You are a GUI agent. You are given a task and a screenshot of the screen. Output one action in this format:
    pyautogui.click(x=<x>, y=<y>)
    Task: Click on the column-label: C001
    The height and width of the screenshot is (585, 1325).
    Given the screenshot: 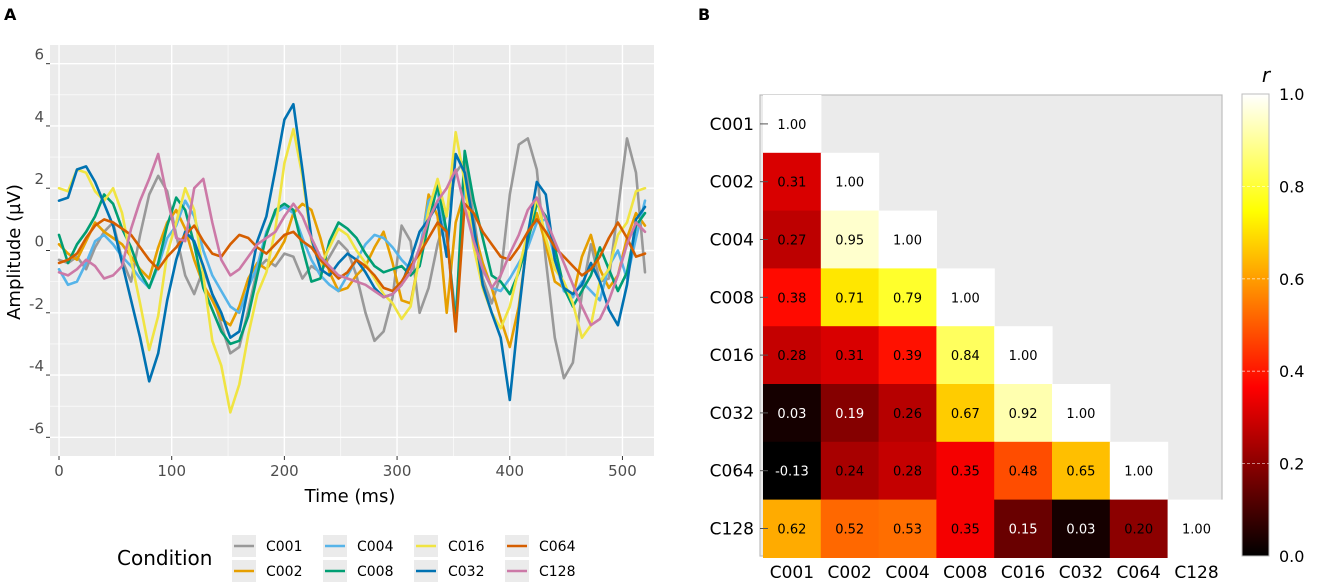 What is the action you would take?
    pyautogui.click(x=792, y=573)
    